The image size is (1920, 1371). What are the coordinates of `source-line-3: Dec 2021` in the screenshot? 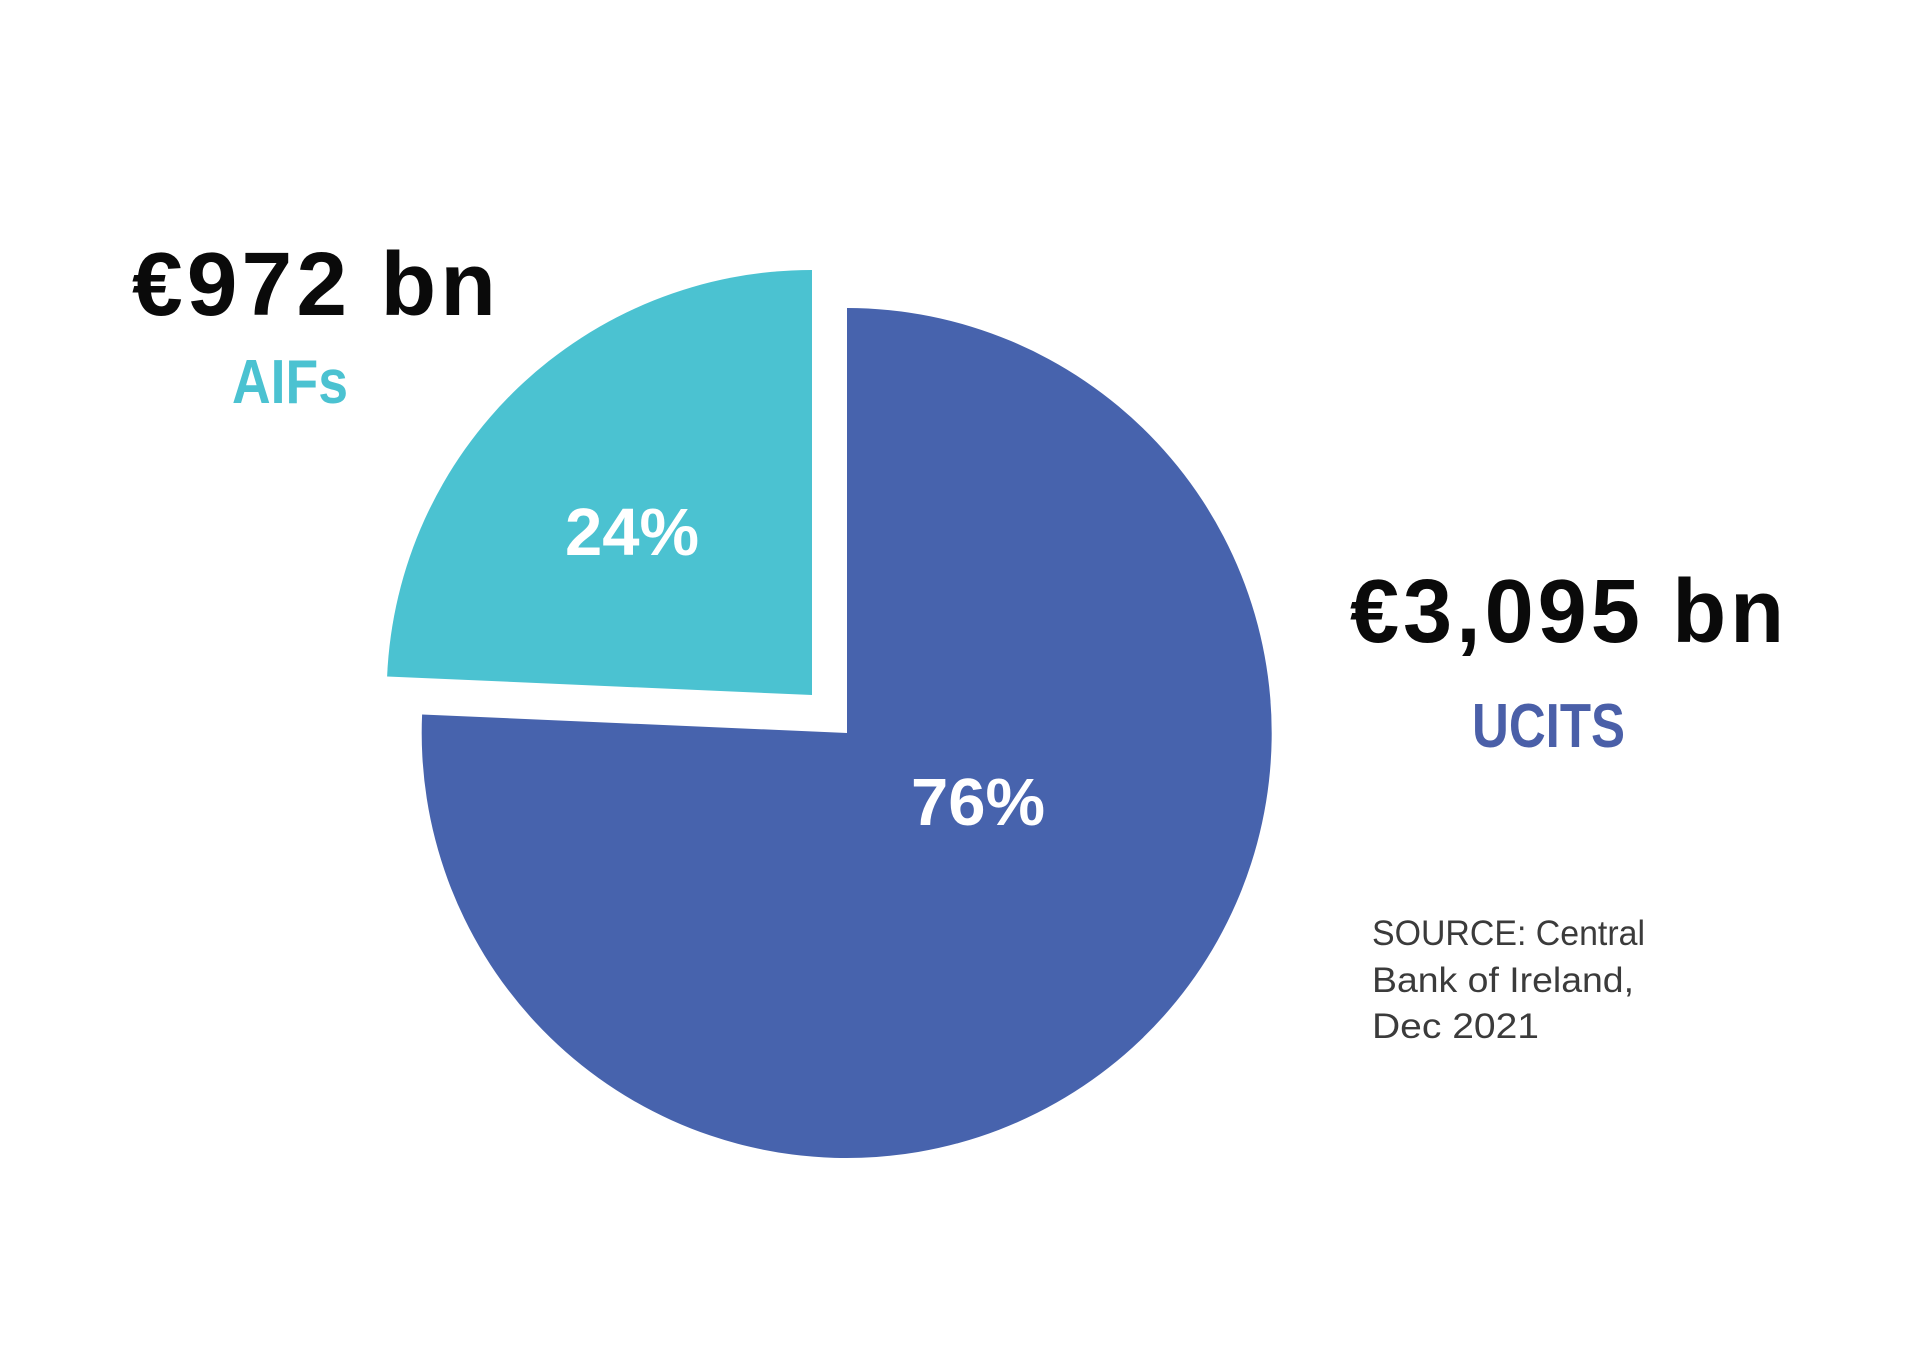 It's located at (1455, 1026).